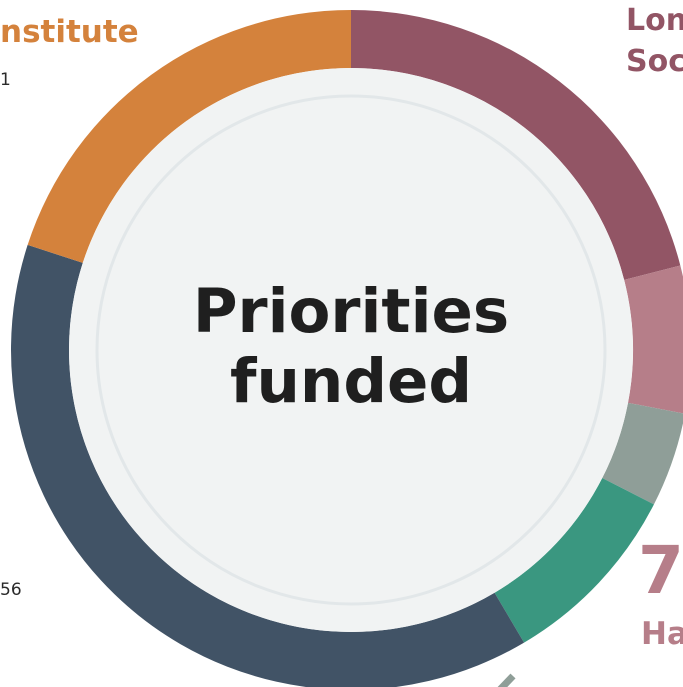  I want to click on chart-title: Priorities funded, so click(351, 346).